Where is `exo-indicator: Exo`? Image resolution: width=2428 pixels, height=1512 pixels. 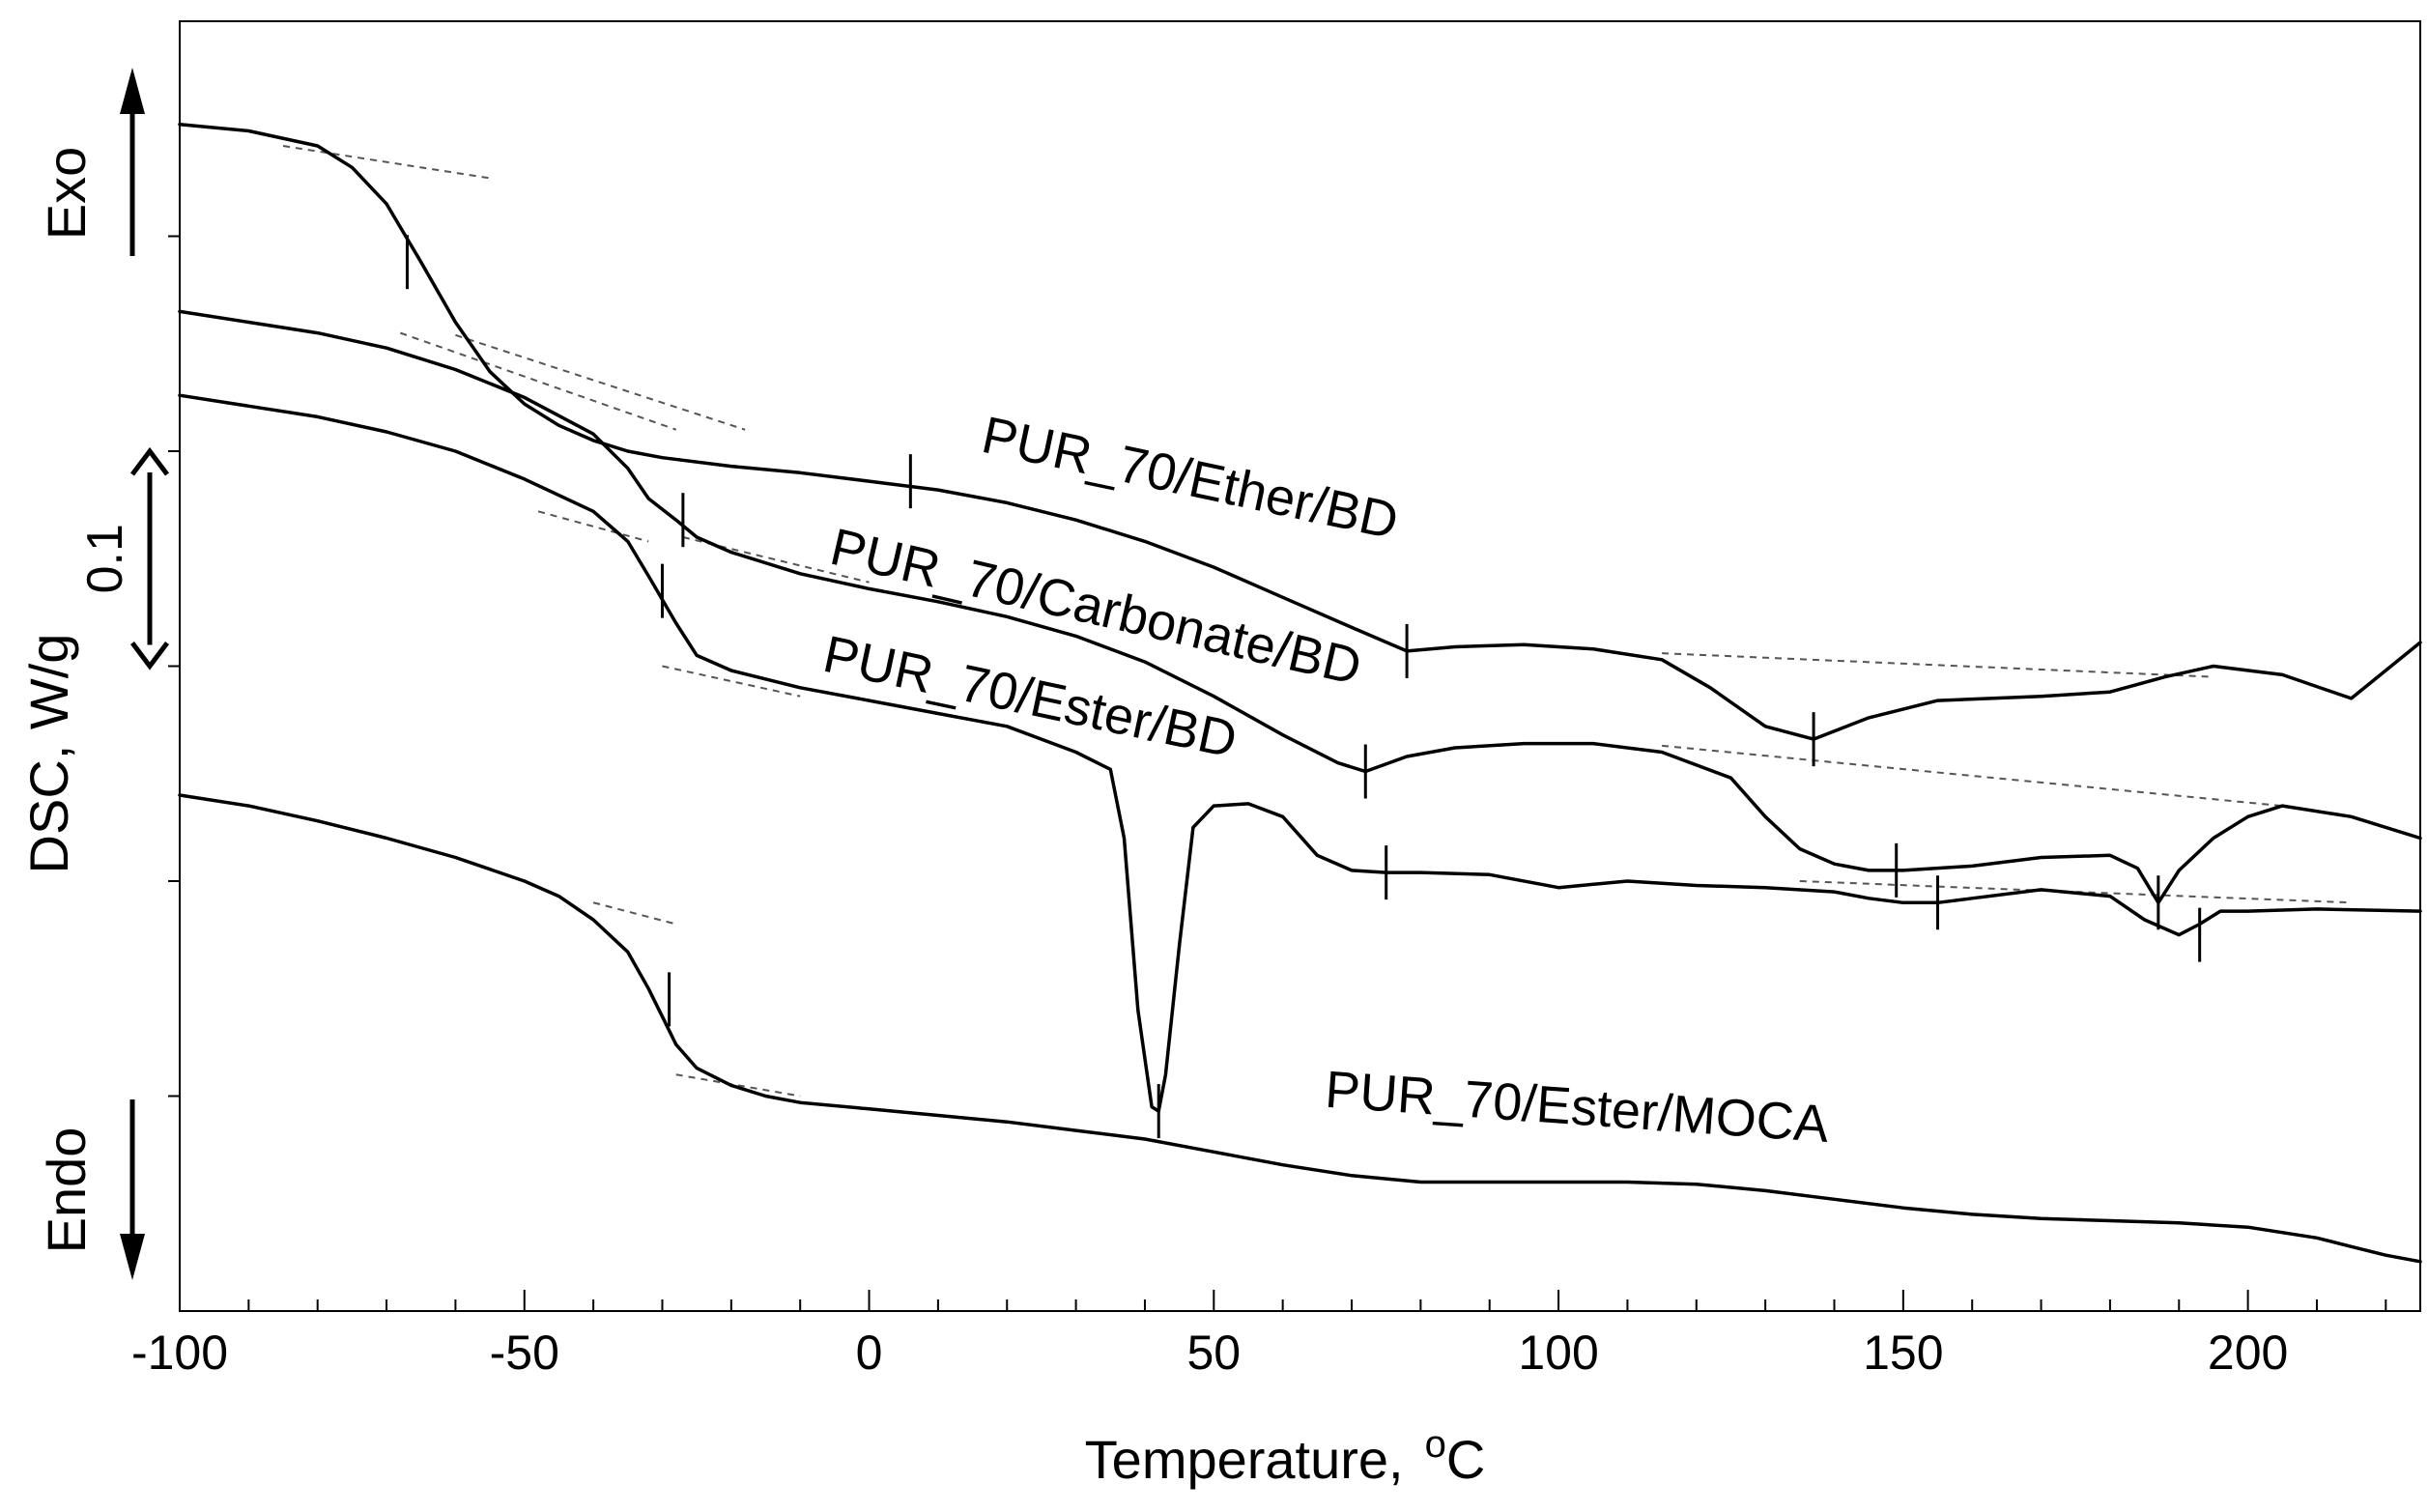
exo-indicator: Exo is located at coordinates (91, 162).